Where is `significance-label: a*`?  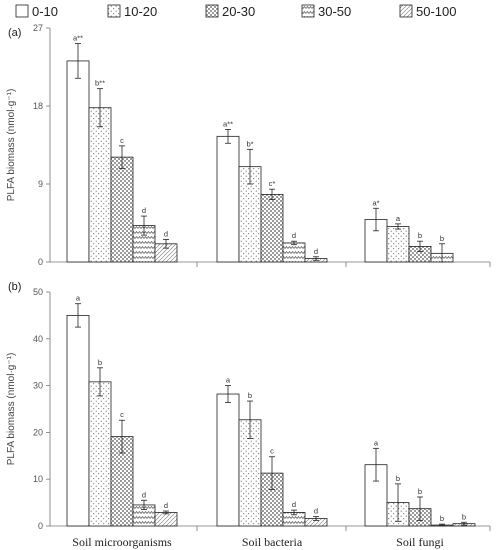
significance-label: a* is located at coordinates (375, 202).